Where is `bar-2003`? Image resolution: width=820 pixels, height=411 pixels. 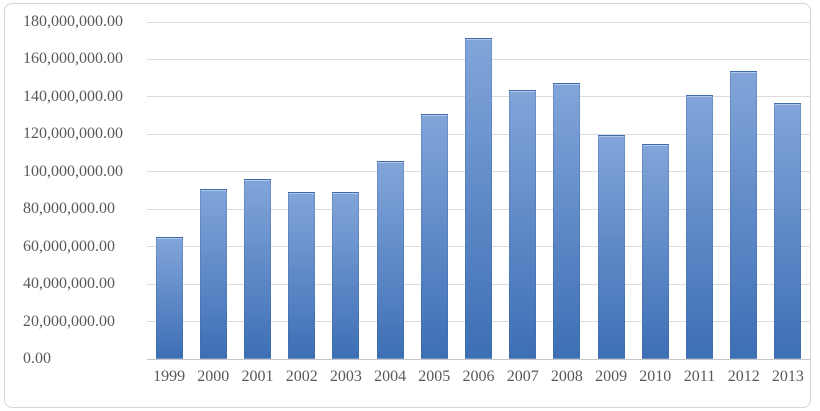
bar-2003 is located at coordinates (346, 275).